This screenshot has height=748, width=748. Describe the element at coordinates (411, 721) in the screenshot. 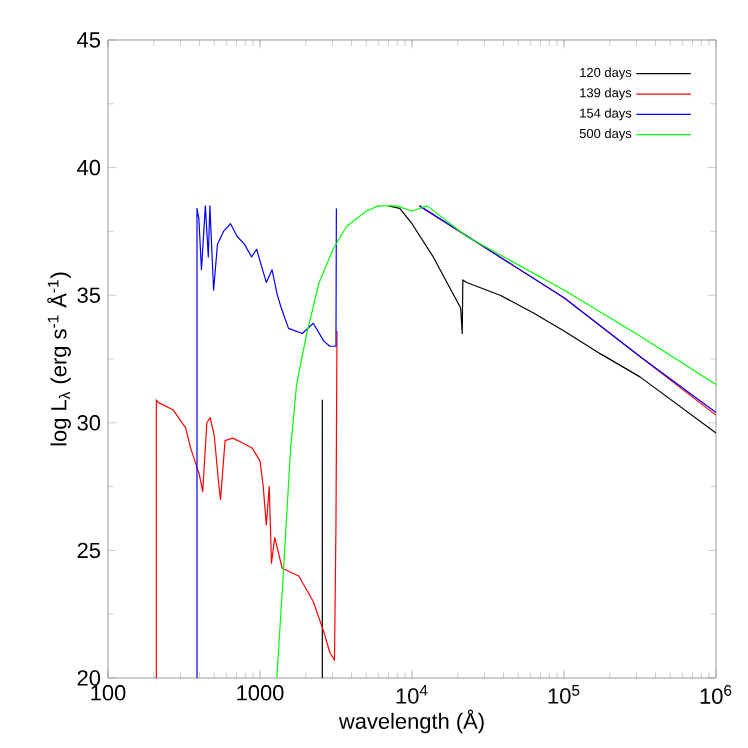

I see `x-axis-title: wavelength (Å)` at that location.